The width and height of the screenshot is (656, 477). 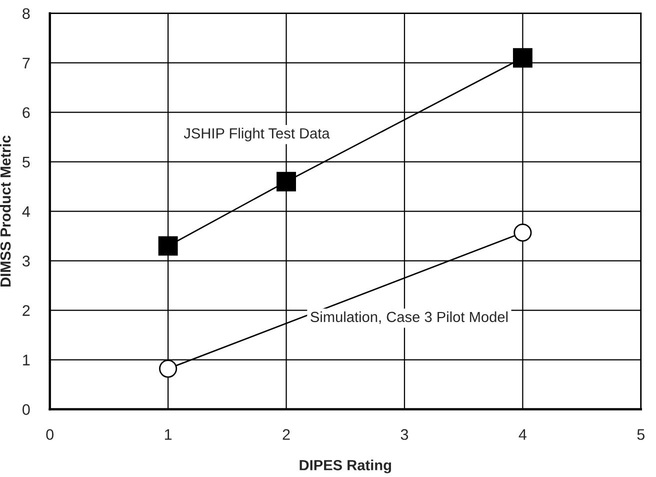 I want to click on series-label: Simulation, Case 3 Pilot Model, so click(x=409, y=317).